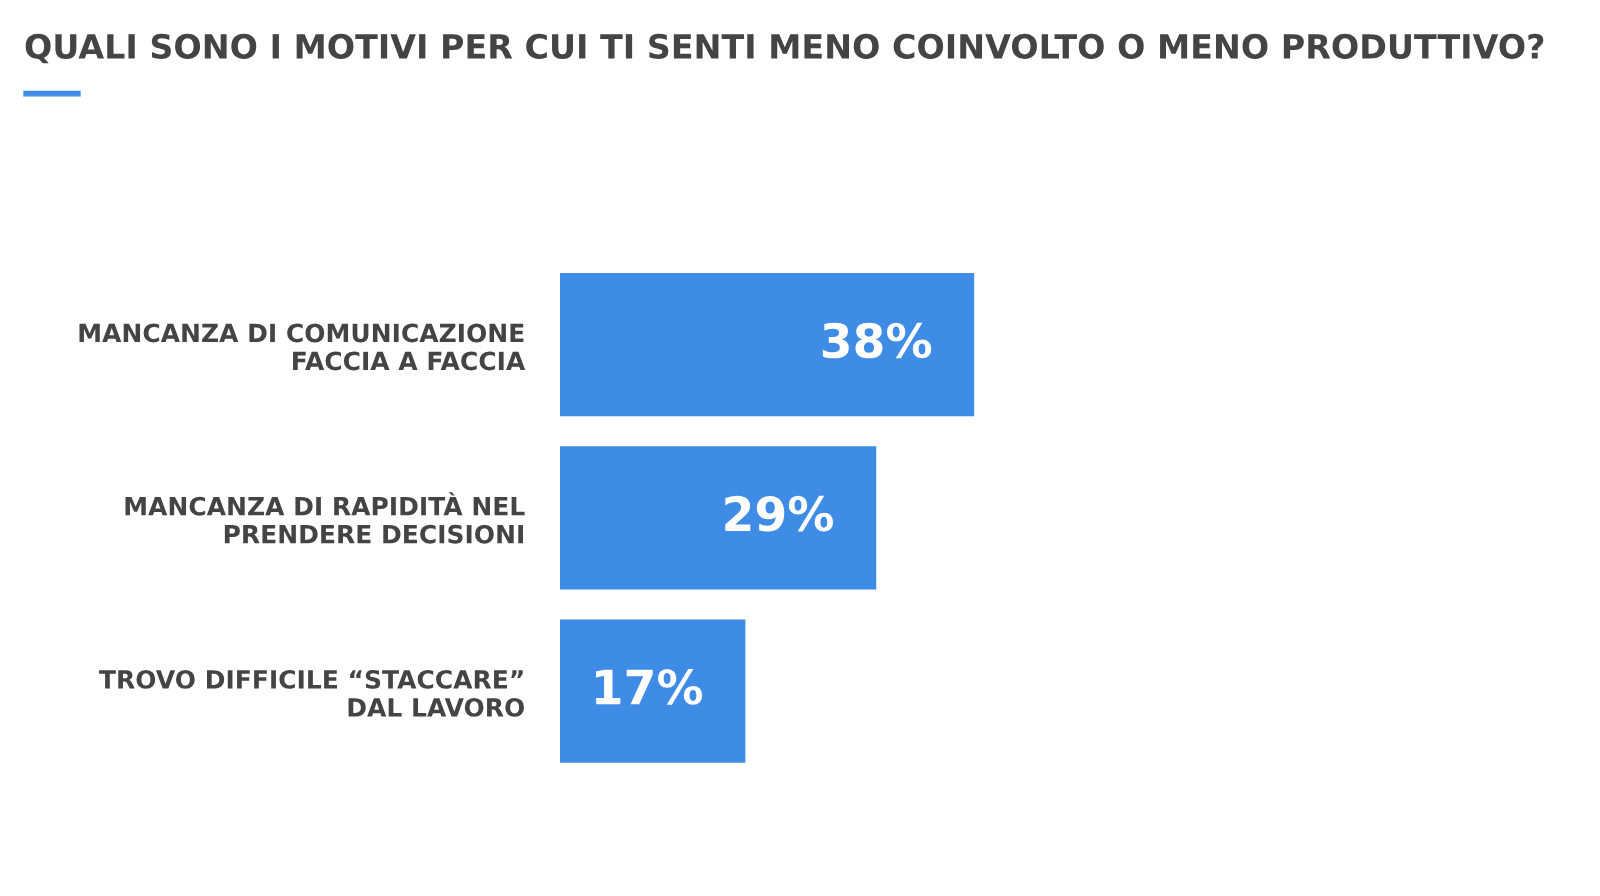  I want to click on chart-title: QUALI SONO I MOTIVI PER CUI TI SENTI MENO COINVOLTO O MENO PRODUTTIVO?, so click(784, 48).